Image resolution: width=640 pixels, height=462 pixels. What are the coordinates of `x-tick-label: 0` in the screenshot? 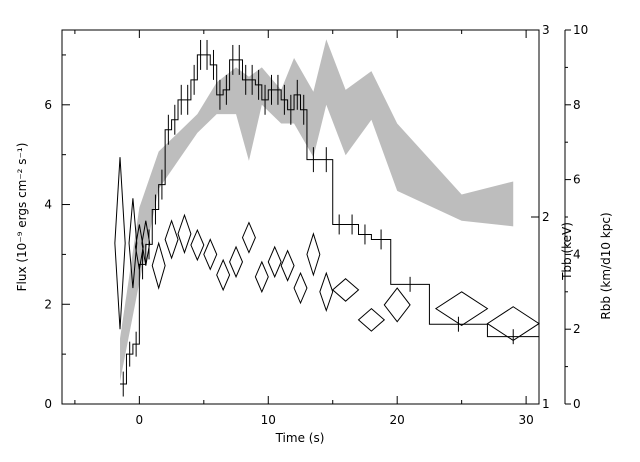 It's located at (140, 420).